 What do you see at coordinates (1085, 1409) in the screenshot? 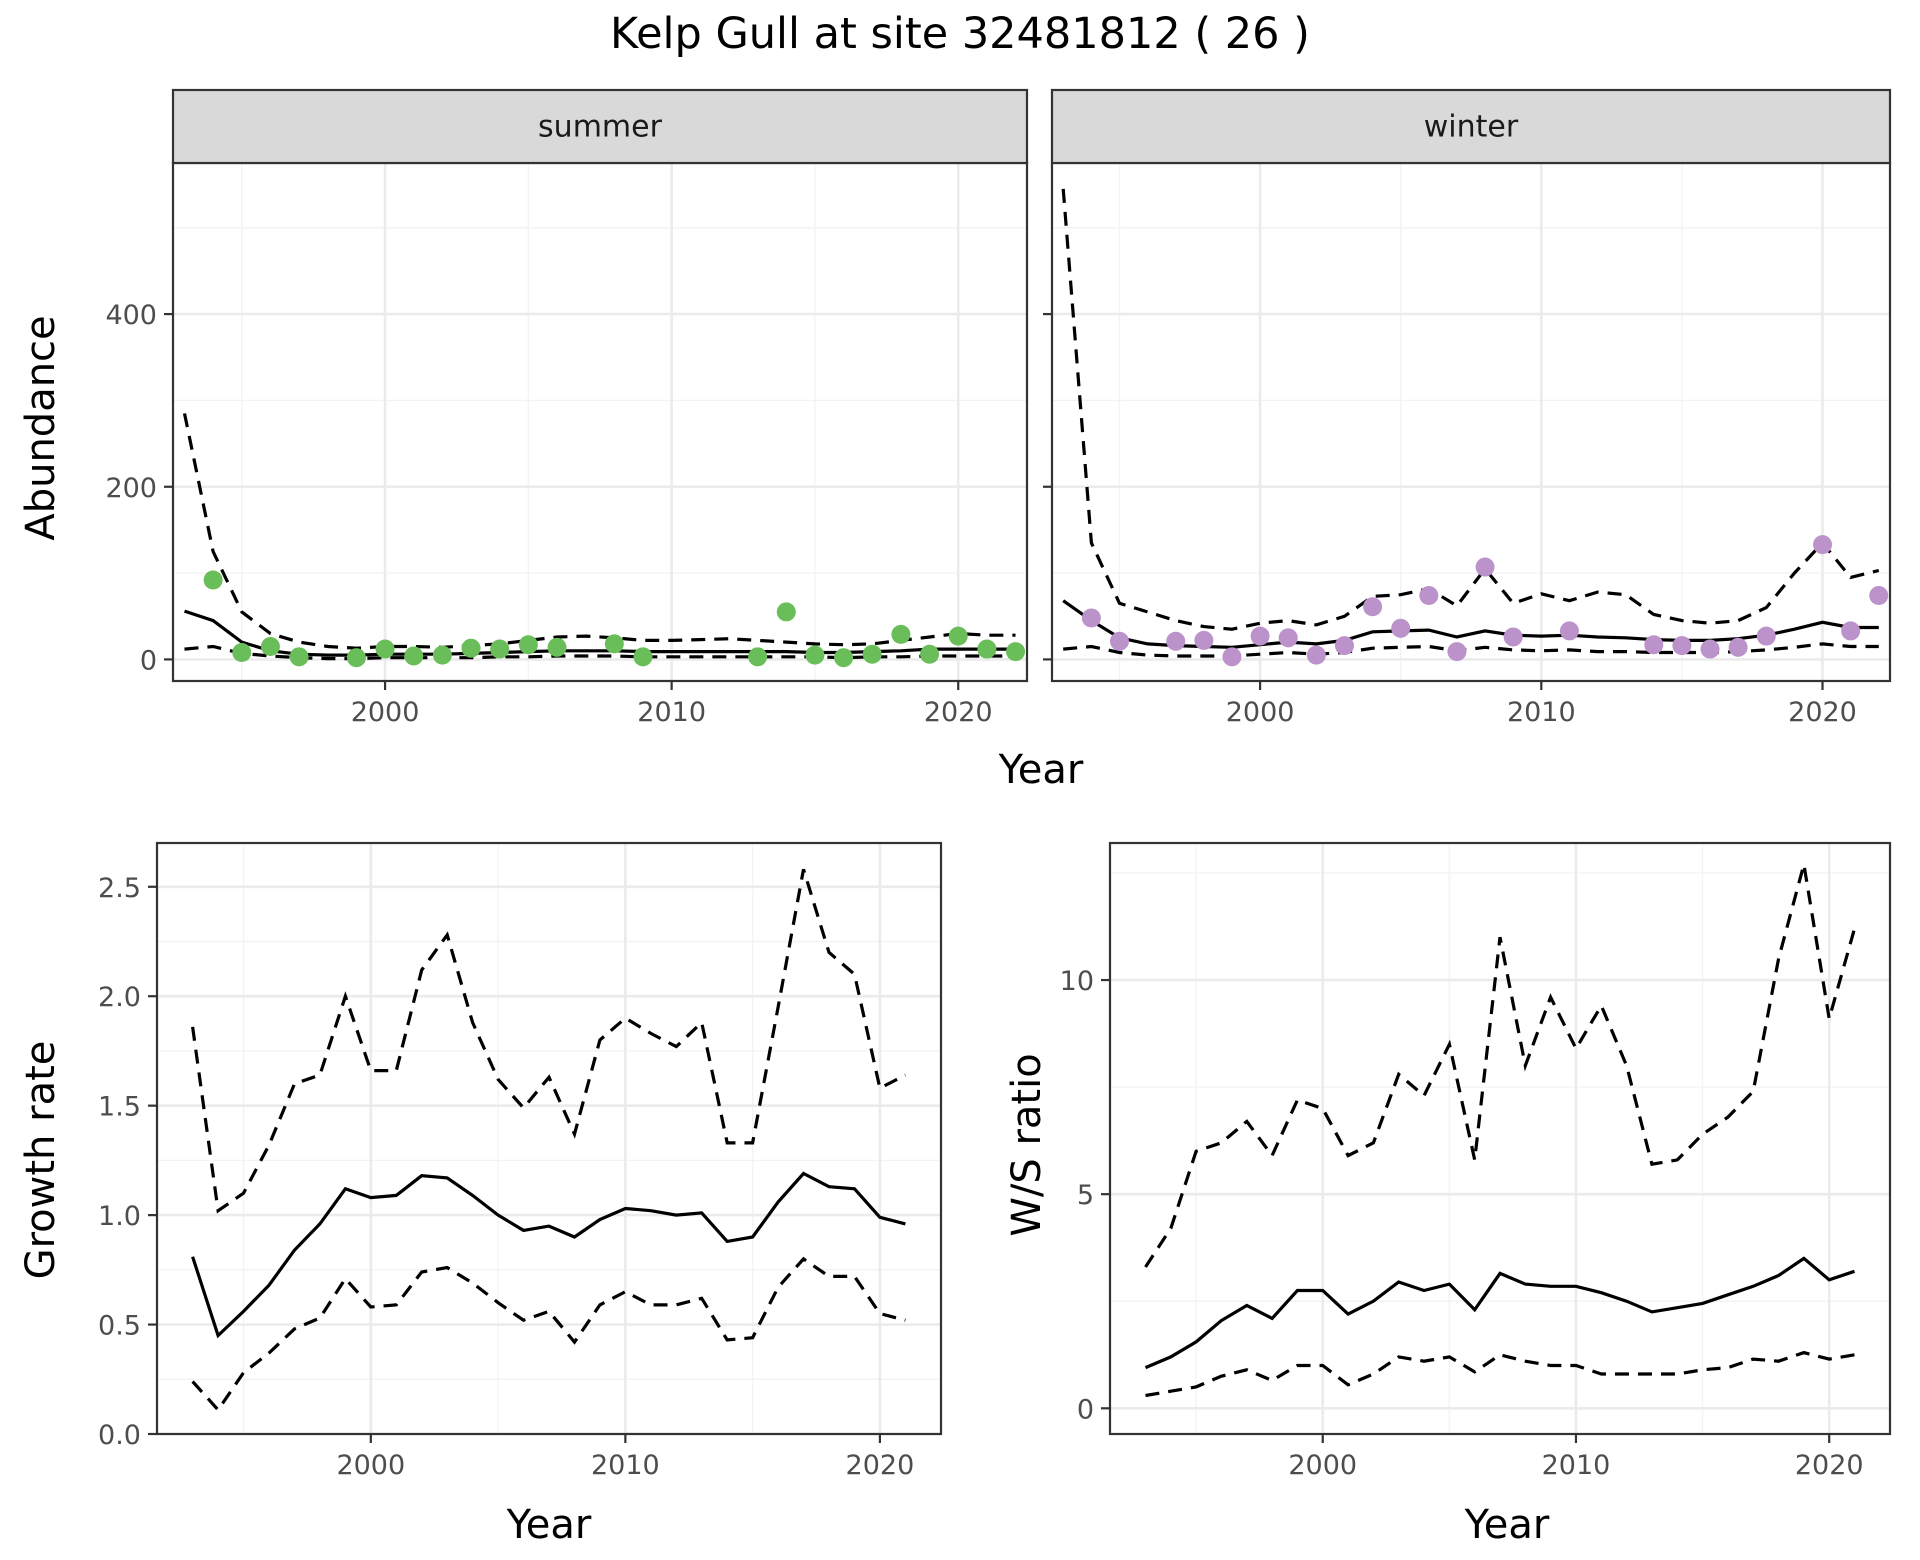
I see `ratio-y-tick-label: 0` at bounding box center [1085, 1409].